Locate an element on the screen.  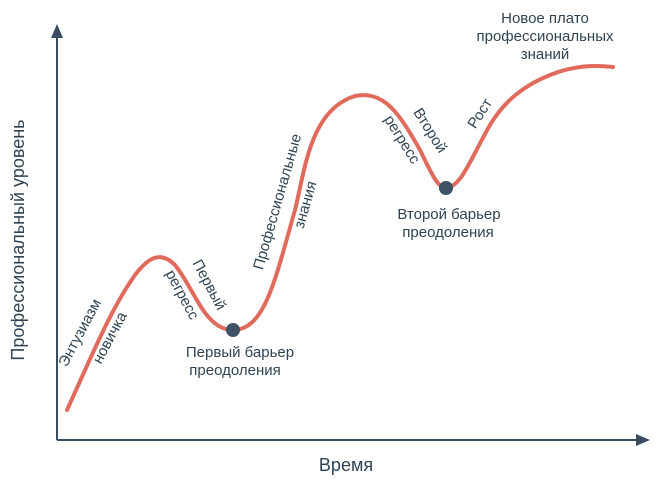
label-plateau-line2: профессиональных is located at coordinates (545, 36).